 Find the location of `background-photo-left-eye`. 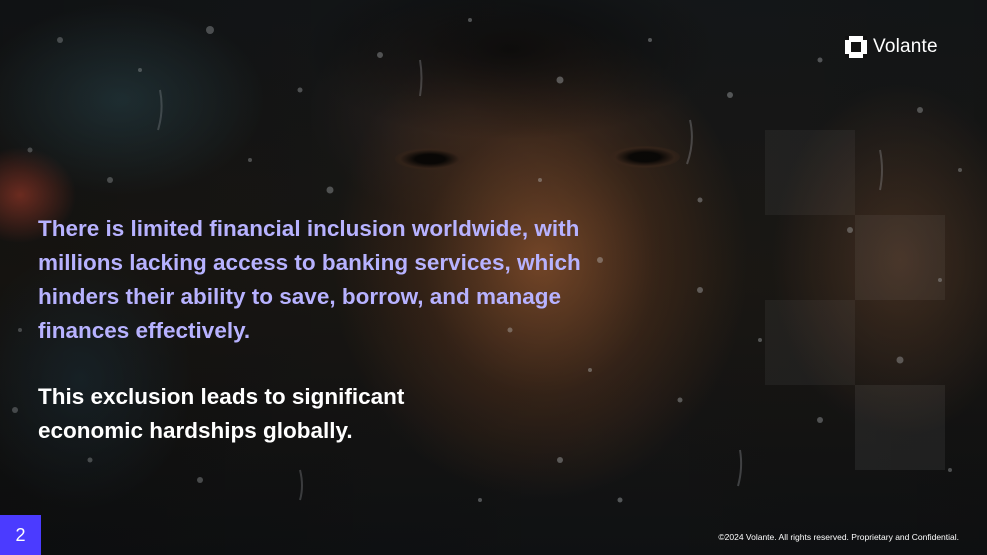

background-photo-left-eye is located at coordinates (430, 159).